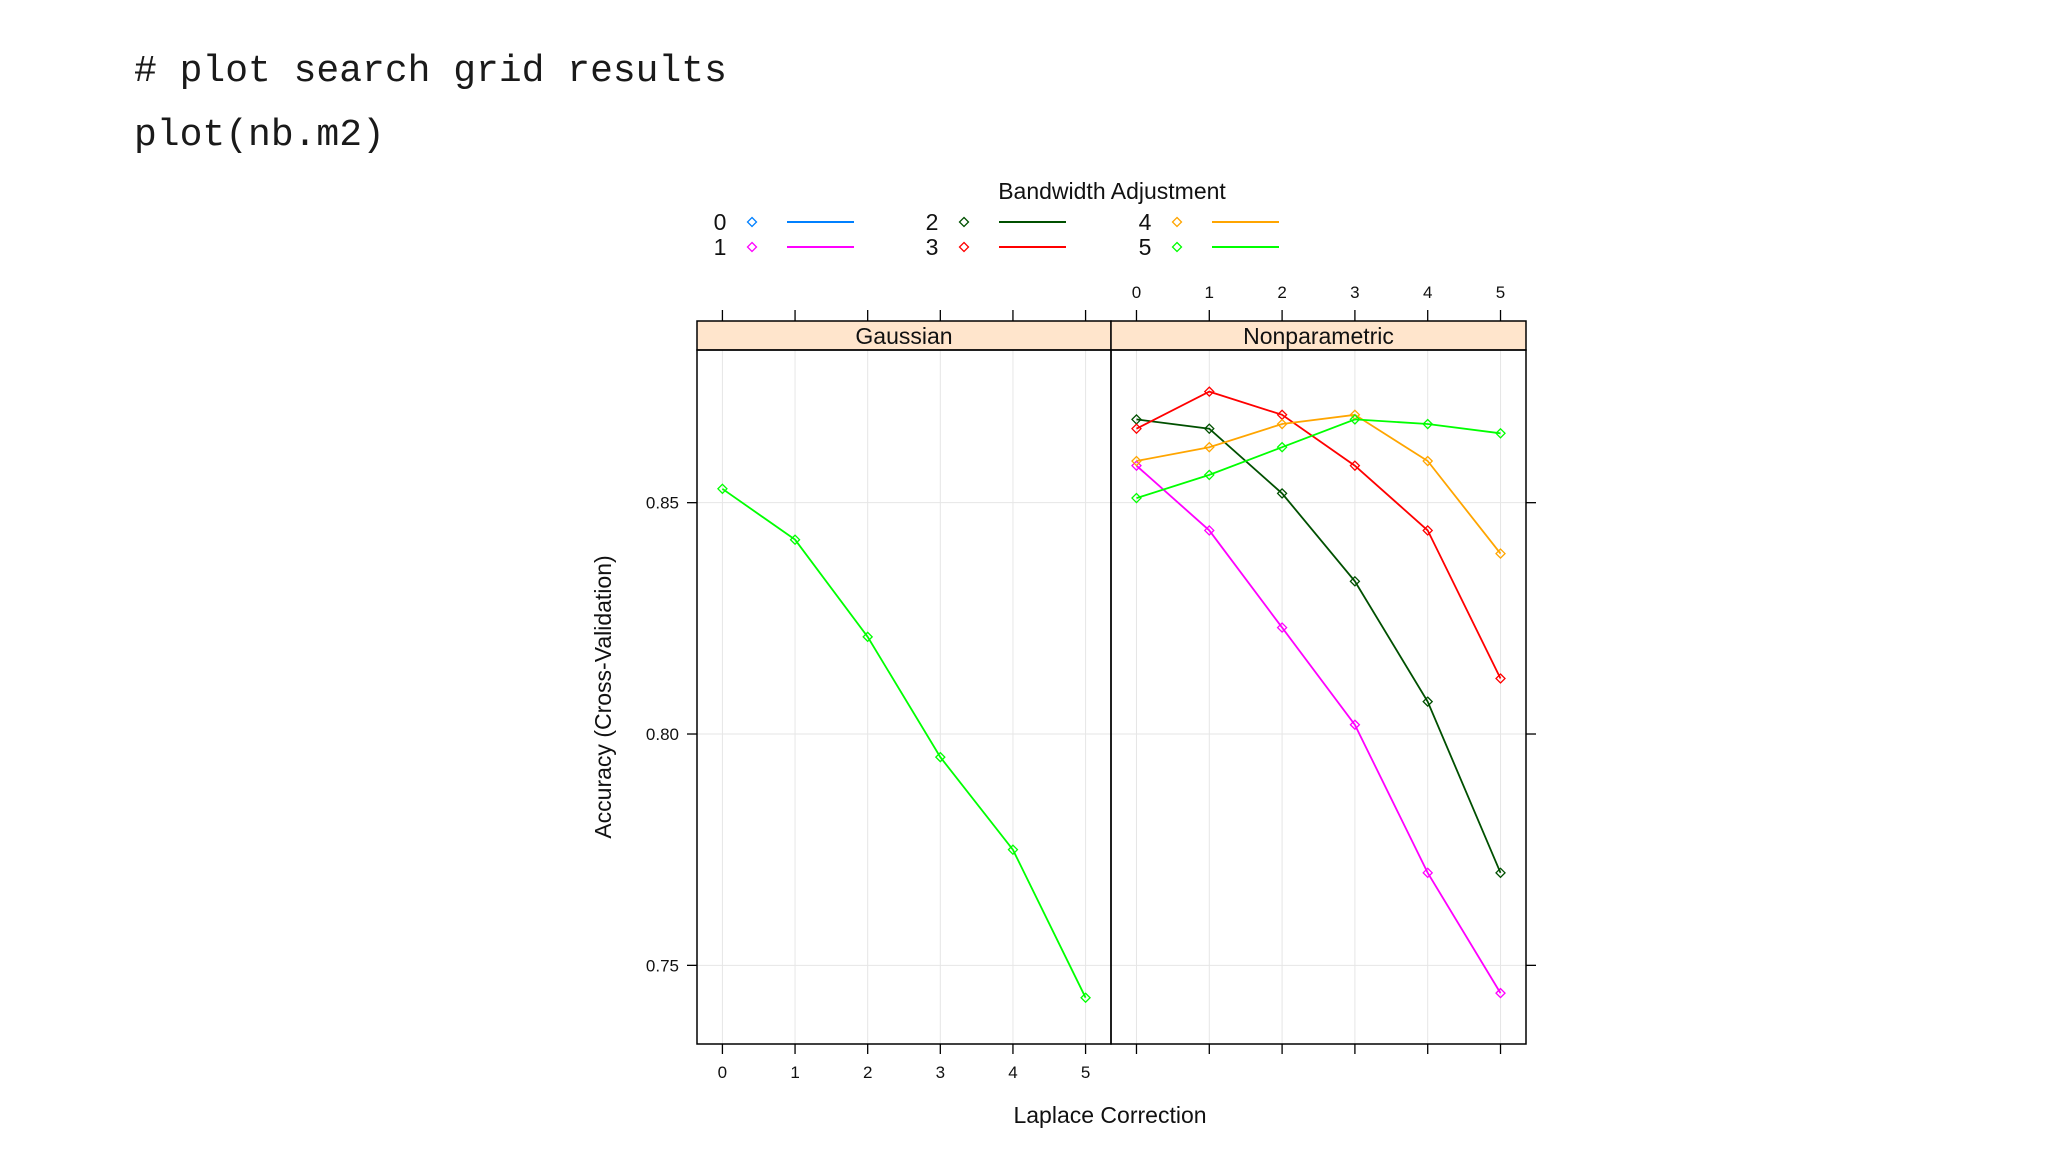 The width and height of the screenshot is (2048, 1152). I want to click on x-tick-label: 1, so click(794, 1072).